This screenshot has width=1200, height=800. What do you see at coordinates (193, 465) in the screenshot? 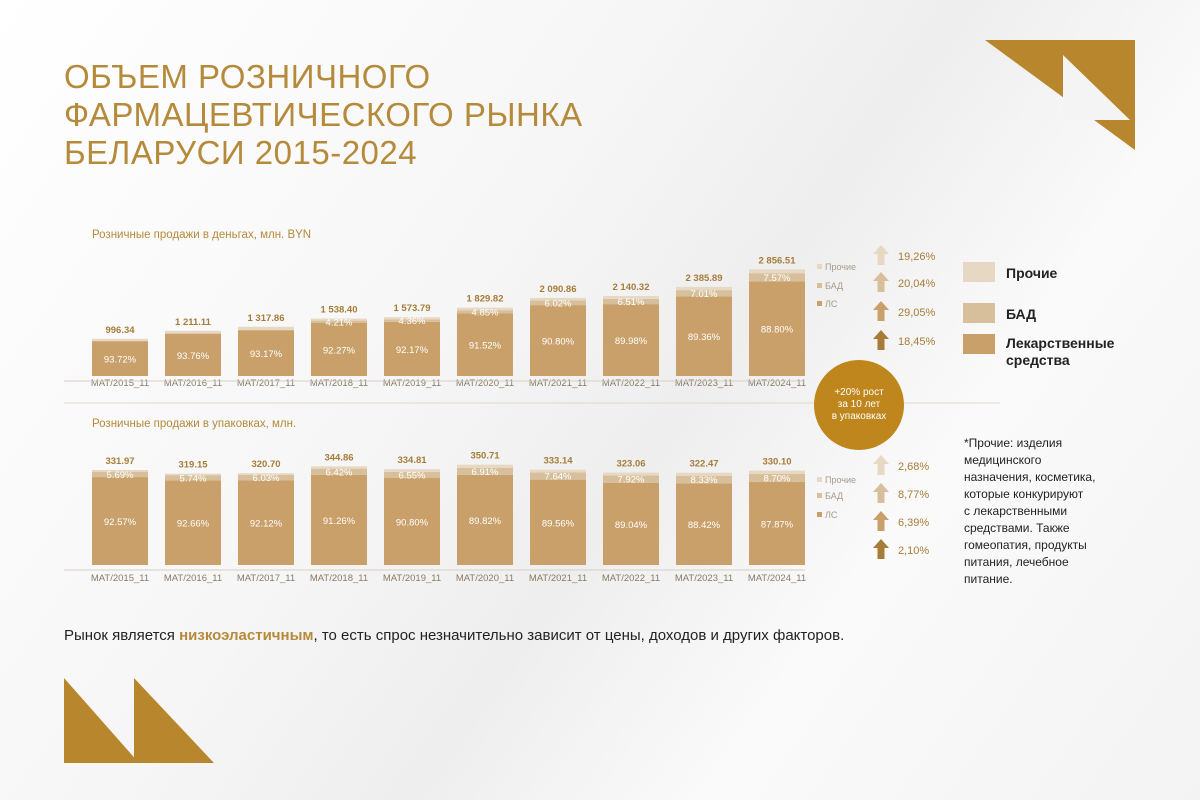
I see `bar-total-label: 319.15` at bounding box center [193, 465].